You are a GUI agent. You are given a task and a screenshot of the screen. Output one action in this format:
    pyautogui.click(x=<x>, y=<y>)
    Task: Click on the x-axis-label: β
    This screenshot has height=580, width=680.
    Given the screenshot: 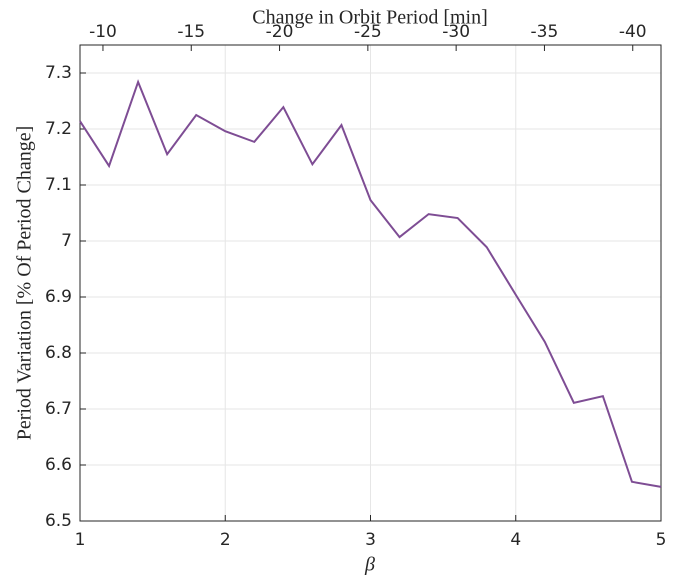 What is the action you would take?
    pyautogui.click(x=369, y=565)
    